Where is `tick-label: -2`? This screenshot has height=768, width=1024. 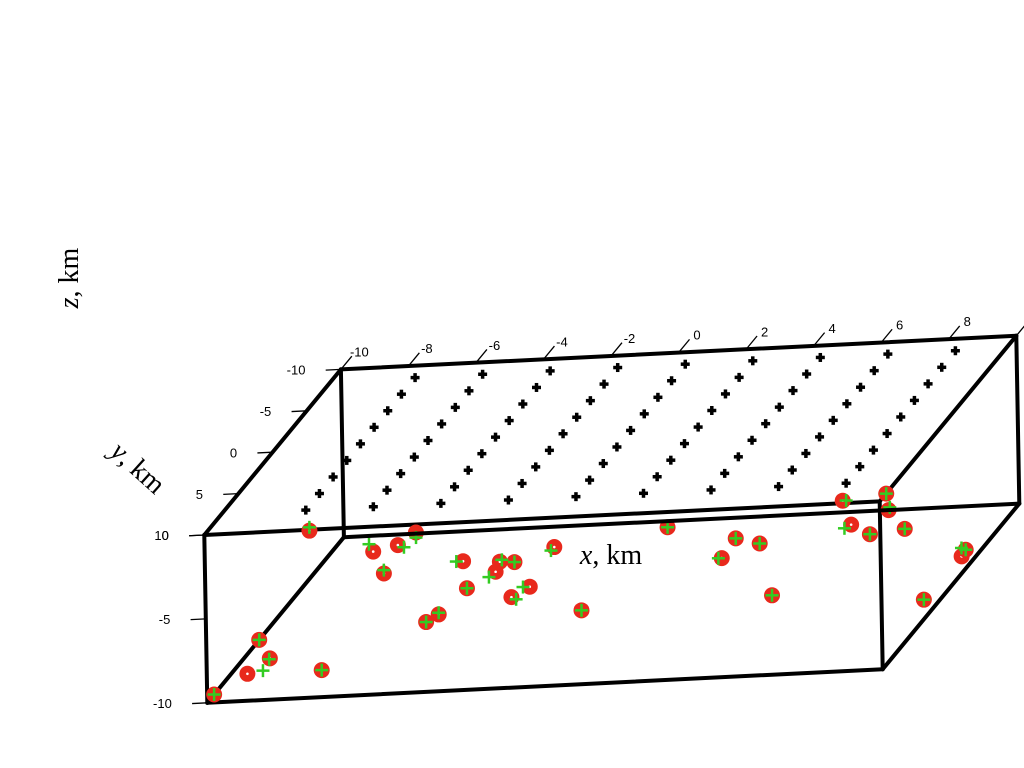
tick-label: -2 is located at coordinates (630, 338).